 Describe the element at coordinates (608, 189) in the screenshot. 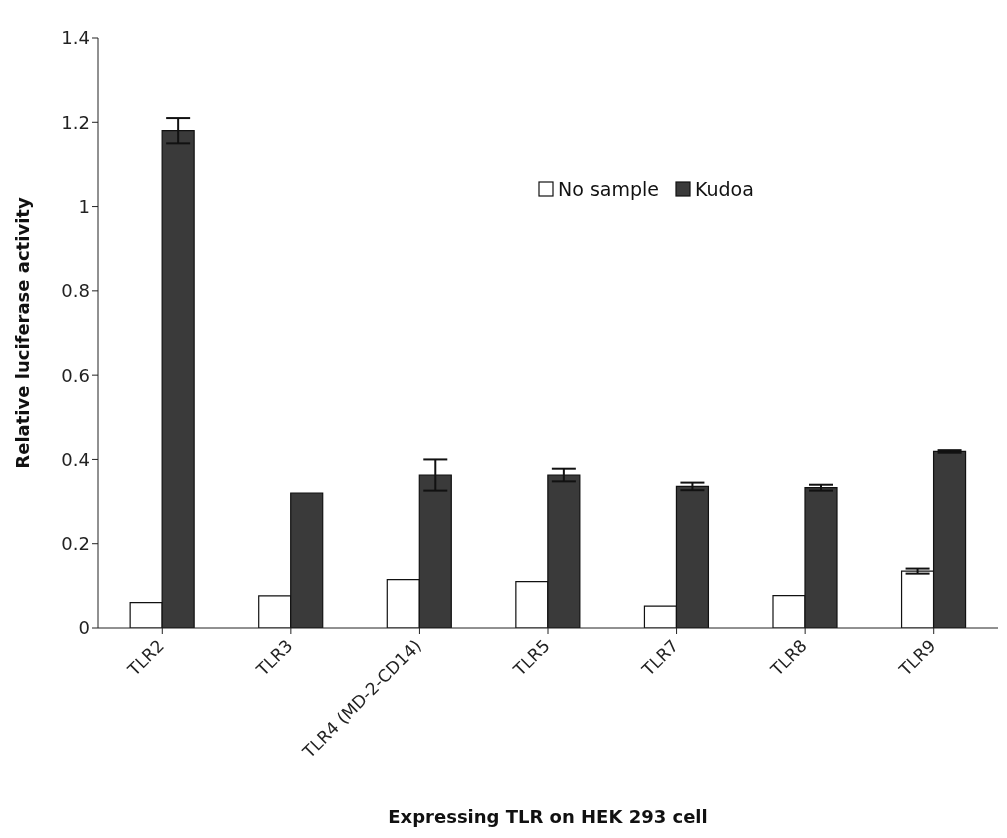

I see `legend-label: No sample` at that location.